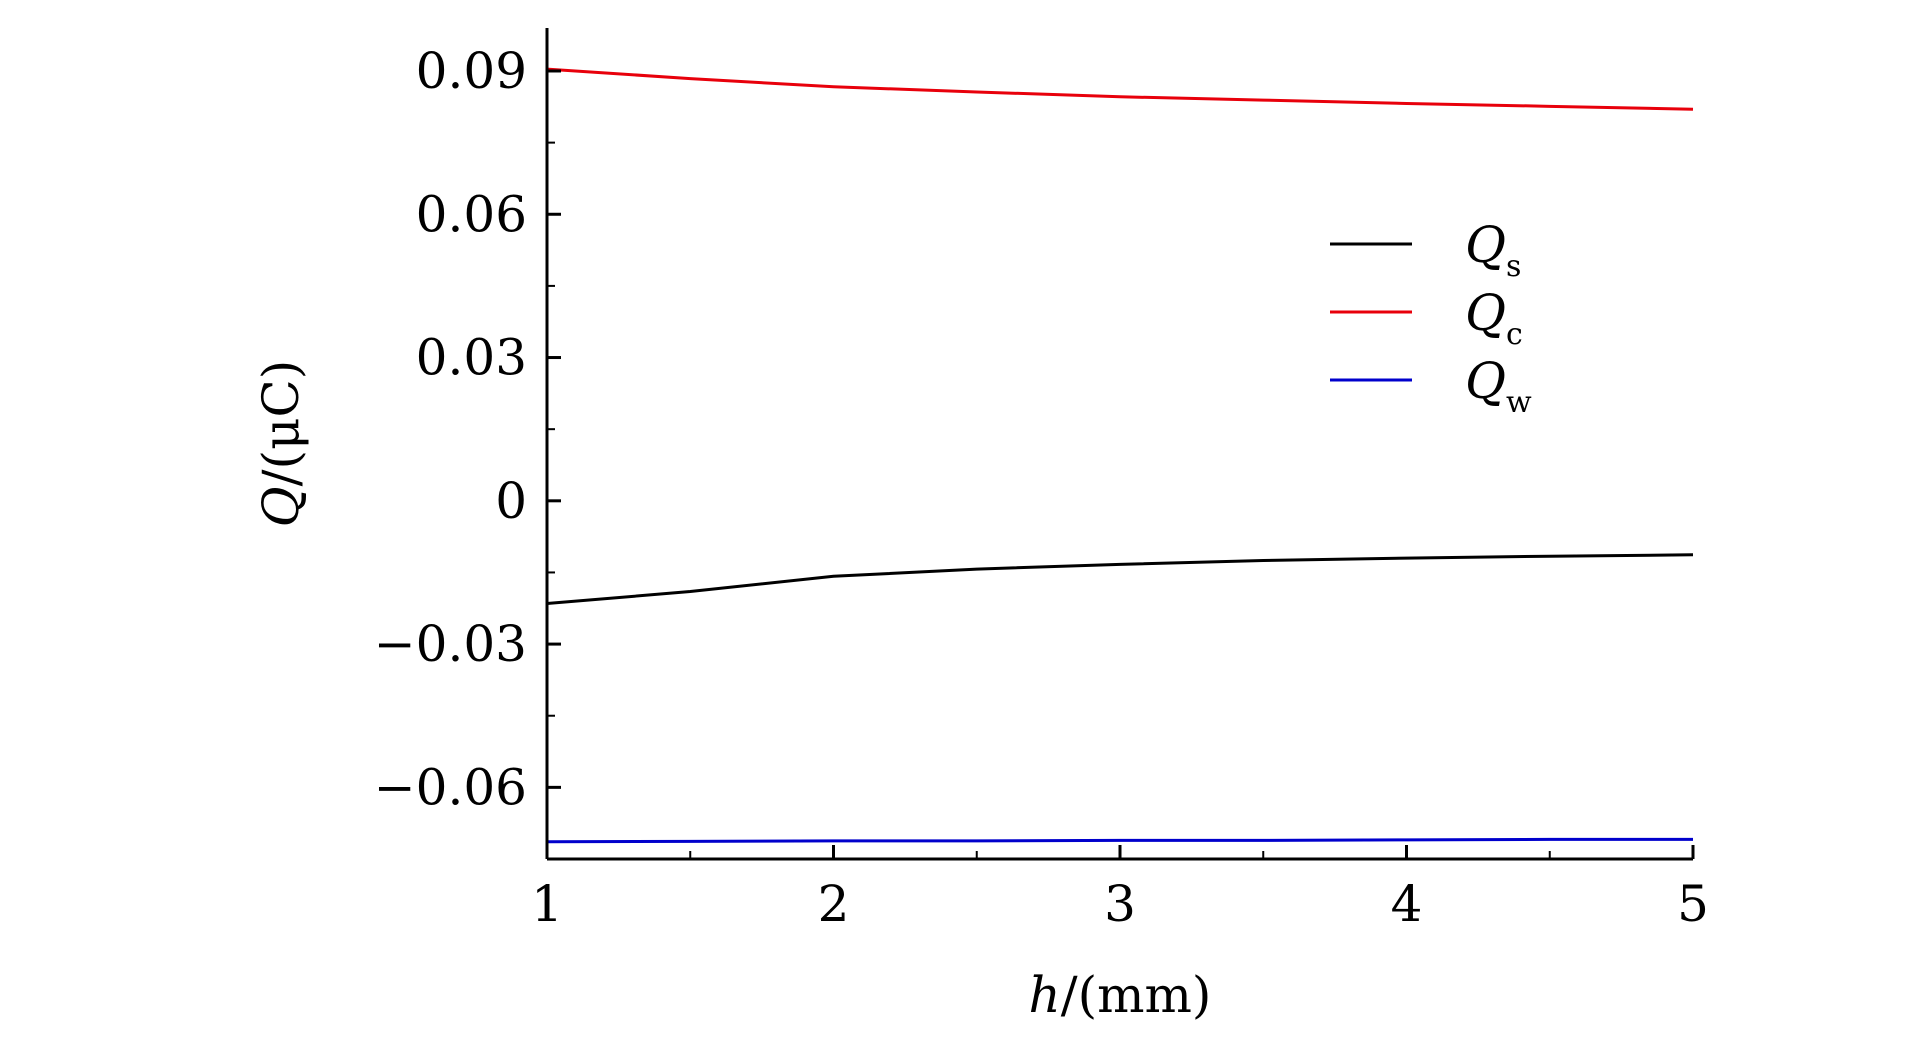  I want to click on series-line-w, so click(1119, 840).